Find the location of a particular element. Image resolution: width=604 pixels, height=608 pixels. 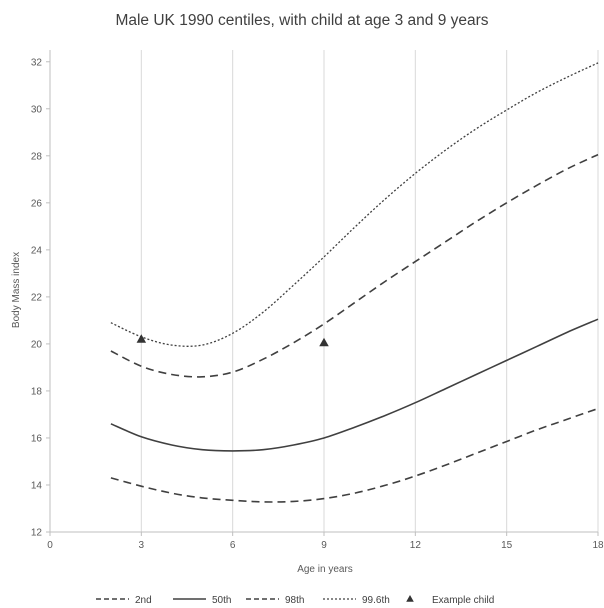

y-tick-label: 16 is located at coordinates (37, 438).